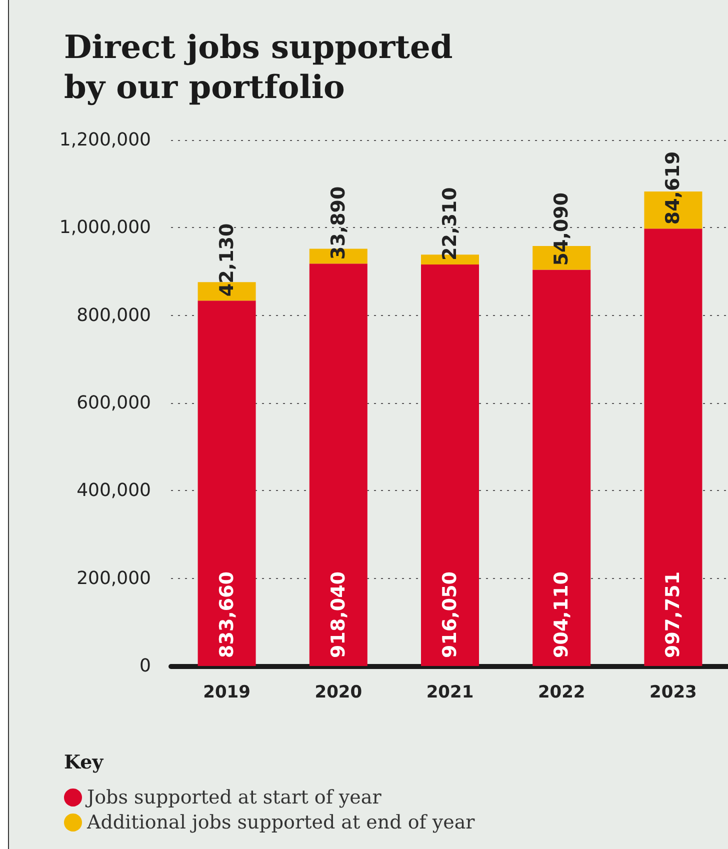  What do you see at coordinates (233, 797) in the screenshot?
I see `legend-label: Jobs supported at start of year` at bounding box center [233, 797].